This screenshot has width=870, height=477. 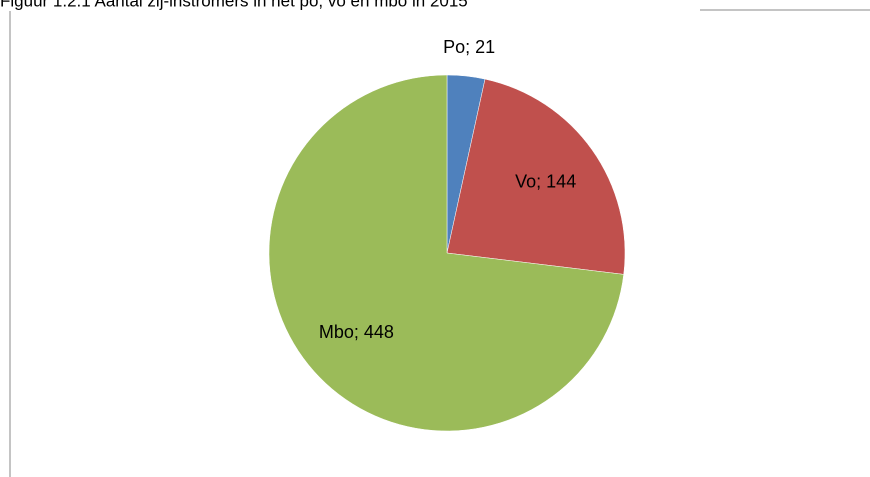 I want to click on data-label: Vo; 144, so click(x=545, y=182).